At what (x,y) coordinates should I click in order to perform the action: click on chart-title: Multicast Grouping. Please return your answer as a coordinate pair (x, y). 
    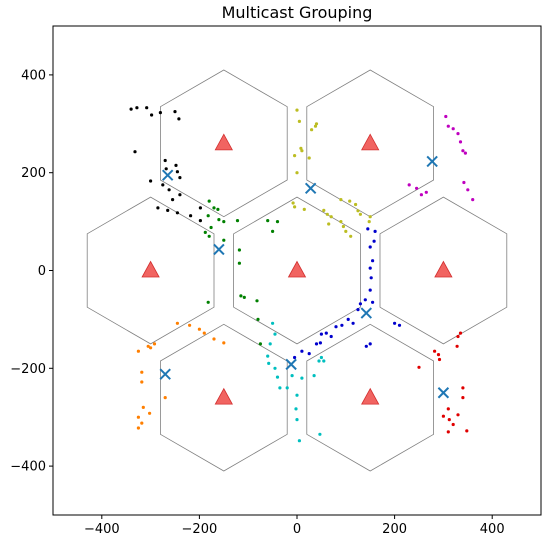
    Looking at the image, I should click on (297, 12).